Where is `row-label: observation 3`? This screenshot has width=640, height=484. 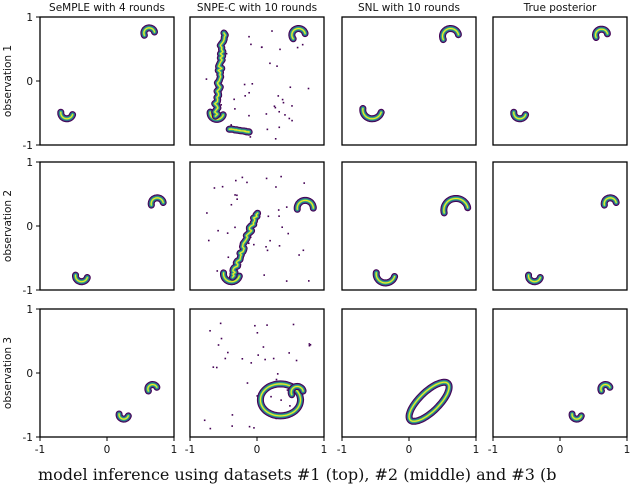
row-label: observation 3 is located at coordinates (8, 373).